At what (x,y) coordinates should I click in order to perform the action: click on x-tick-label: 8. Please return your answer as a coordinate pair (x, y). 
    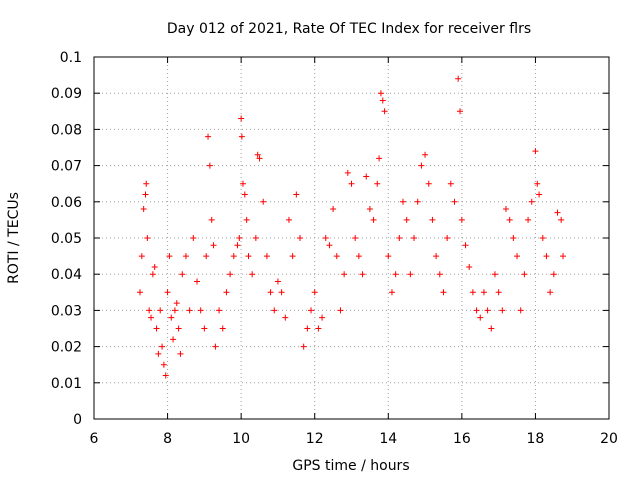
    Looking at the image, I should click on (167, 439).